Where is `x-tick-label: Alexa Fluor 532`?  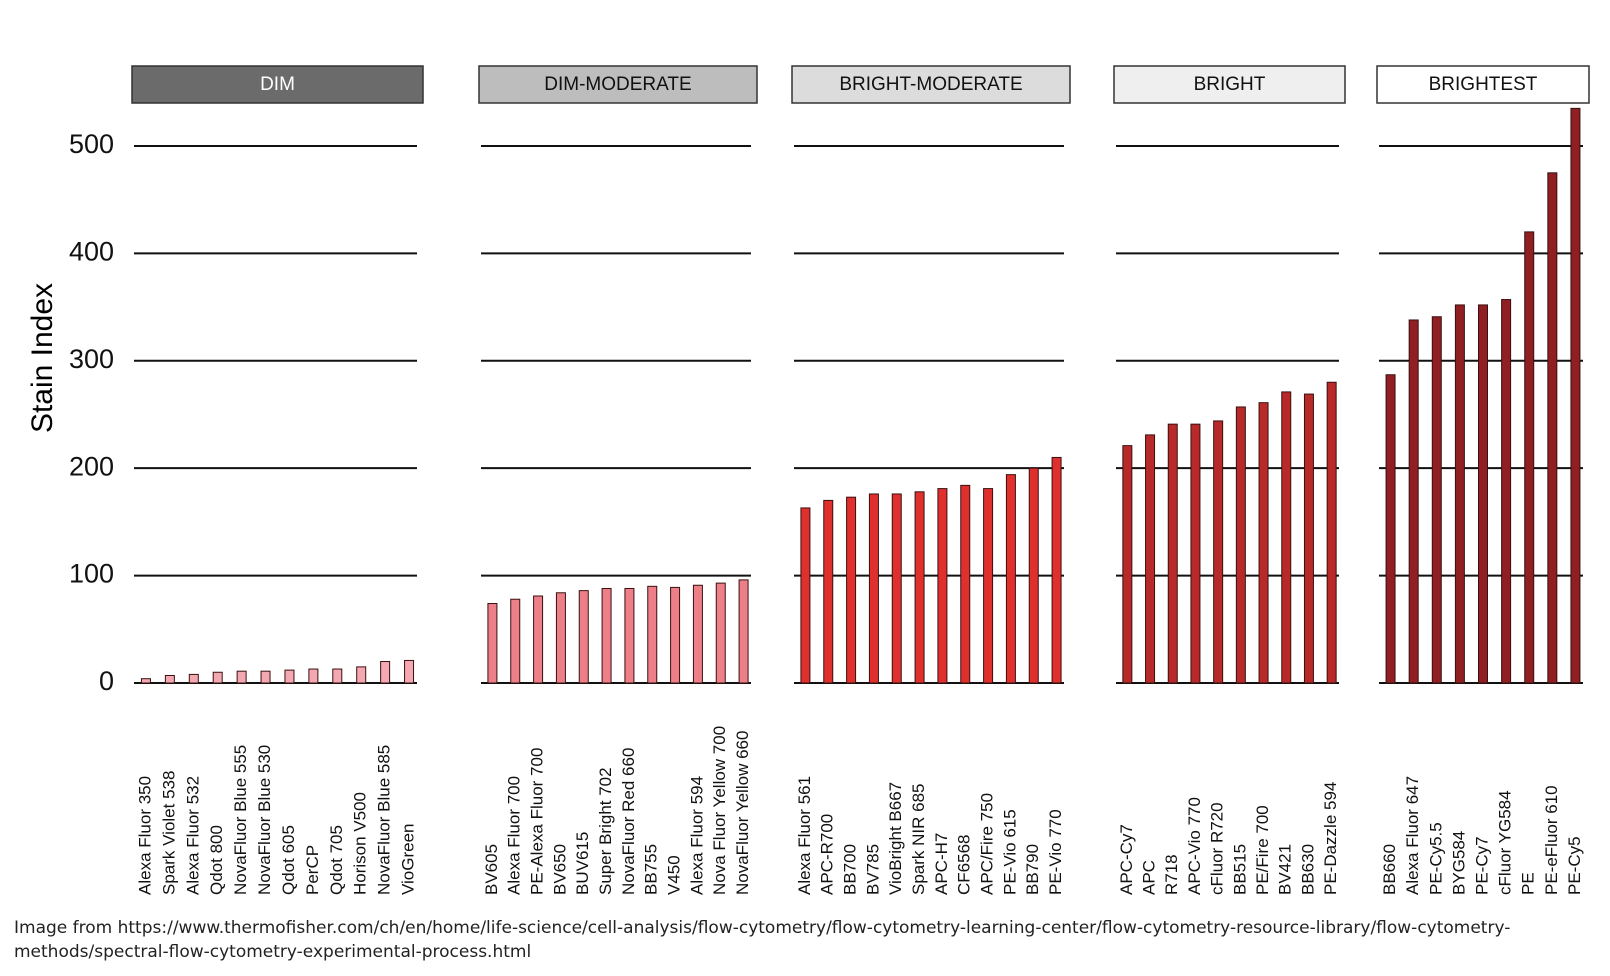
x-tick-label: Alexa Fluor 532 is located at coordinates (192, 835).